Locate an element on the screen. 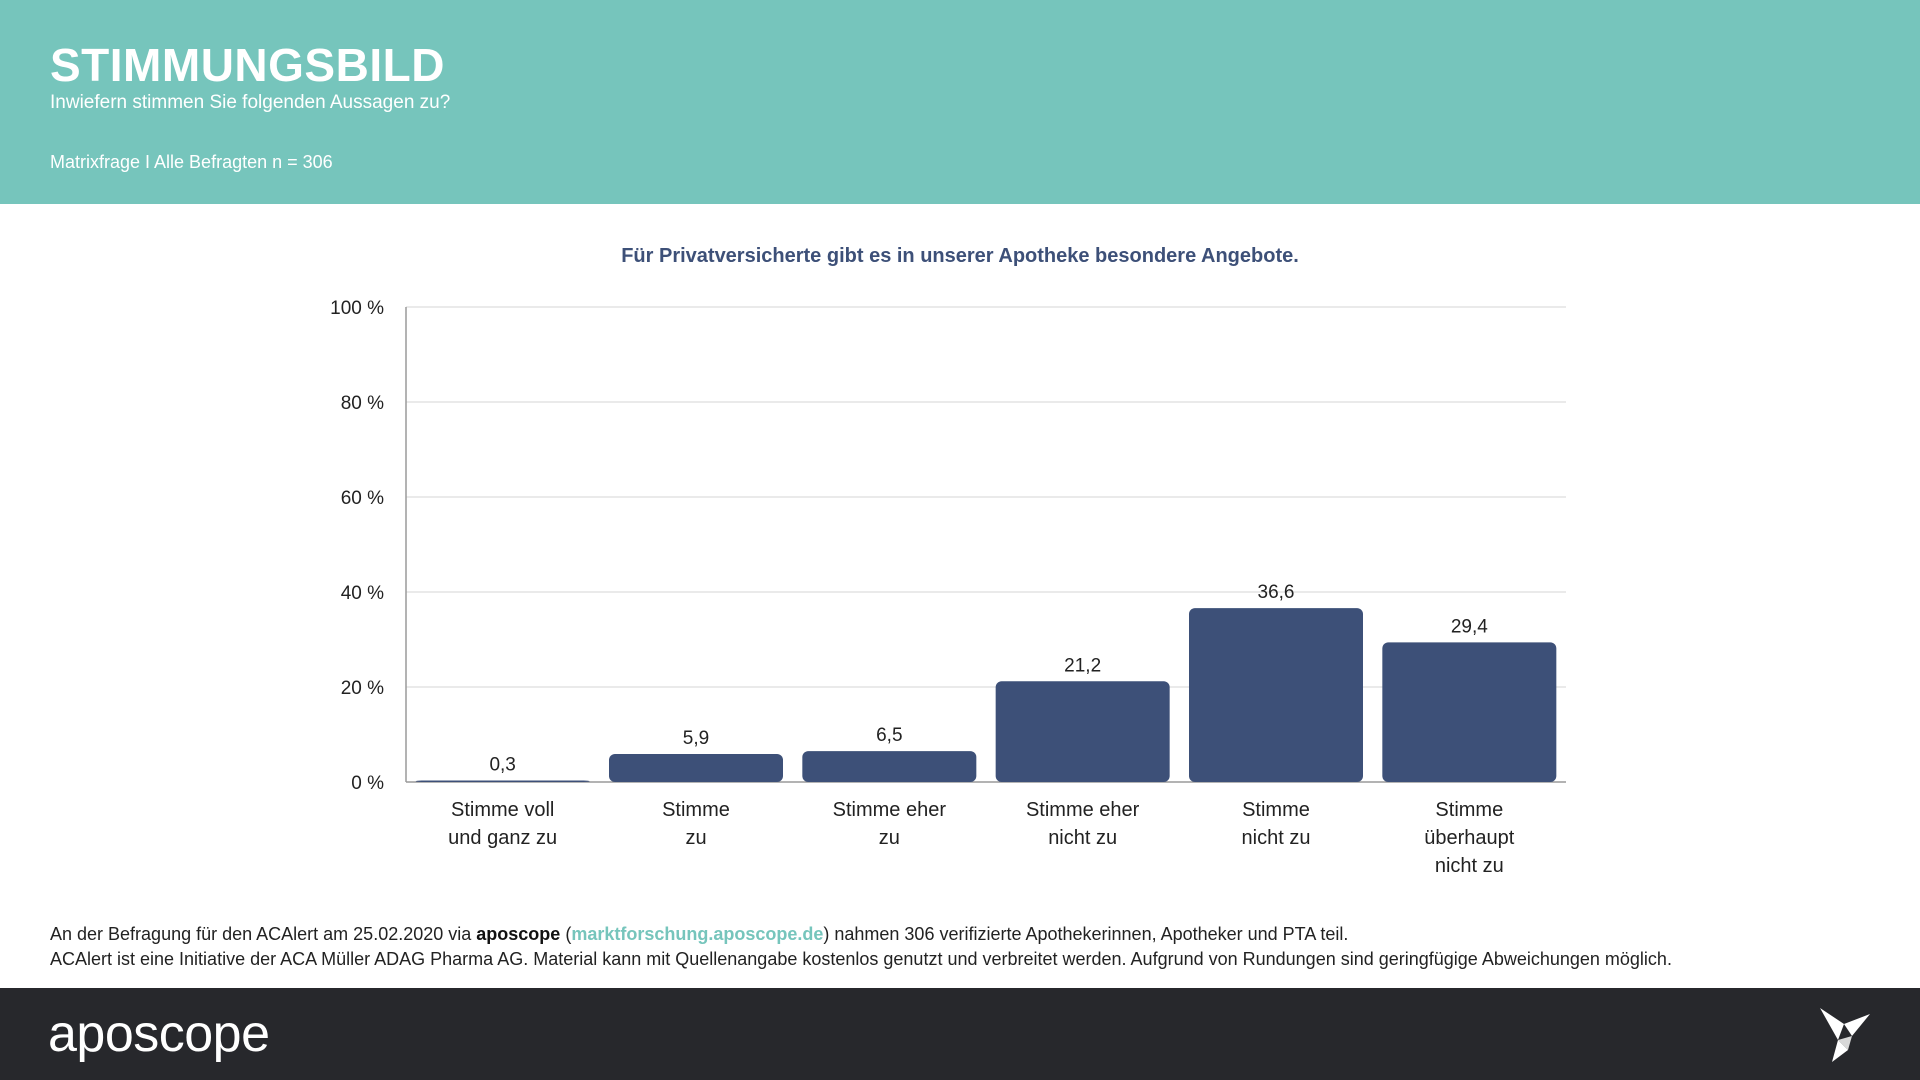 The width and height of the screenshot is (1920, 1080). footnote-paren-open: ( is located at coordinates (566, 934).